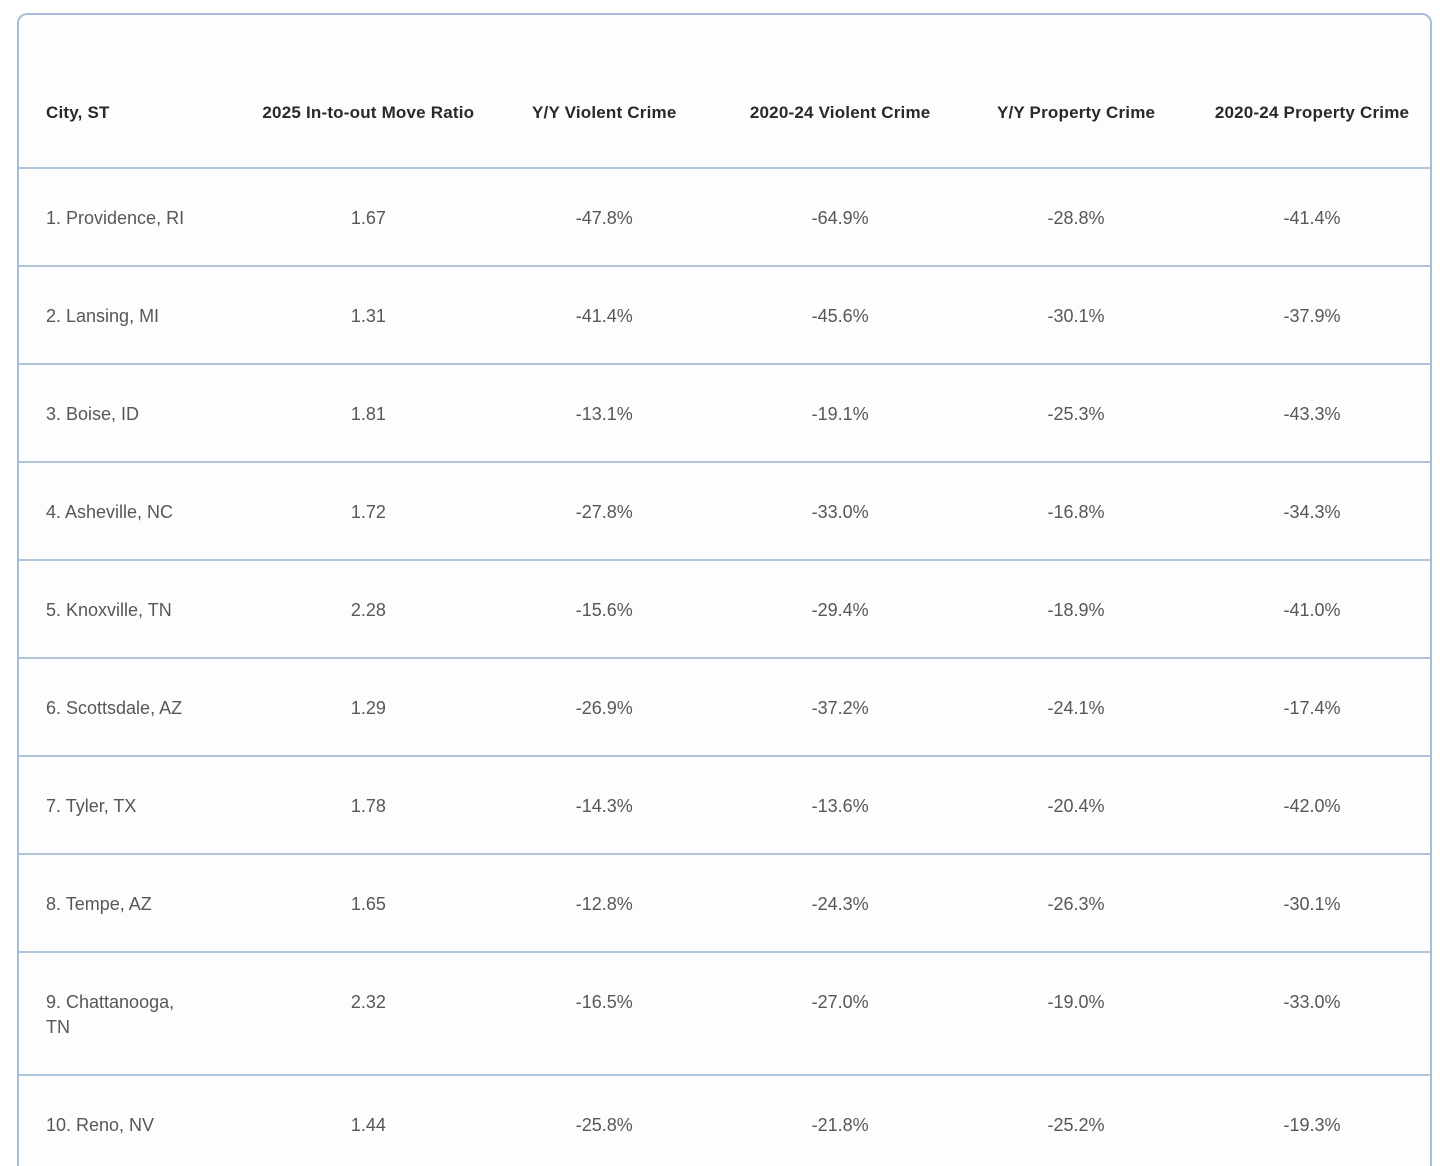 The image size is (1440, 1166). What do you see at coordinates (840, 608) in the screenshot?
I see `cell-violent_2020_24: -29.4%` at bounding box center [840, 608].